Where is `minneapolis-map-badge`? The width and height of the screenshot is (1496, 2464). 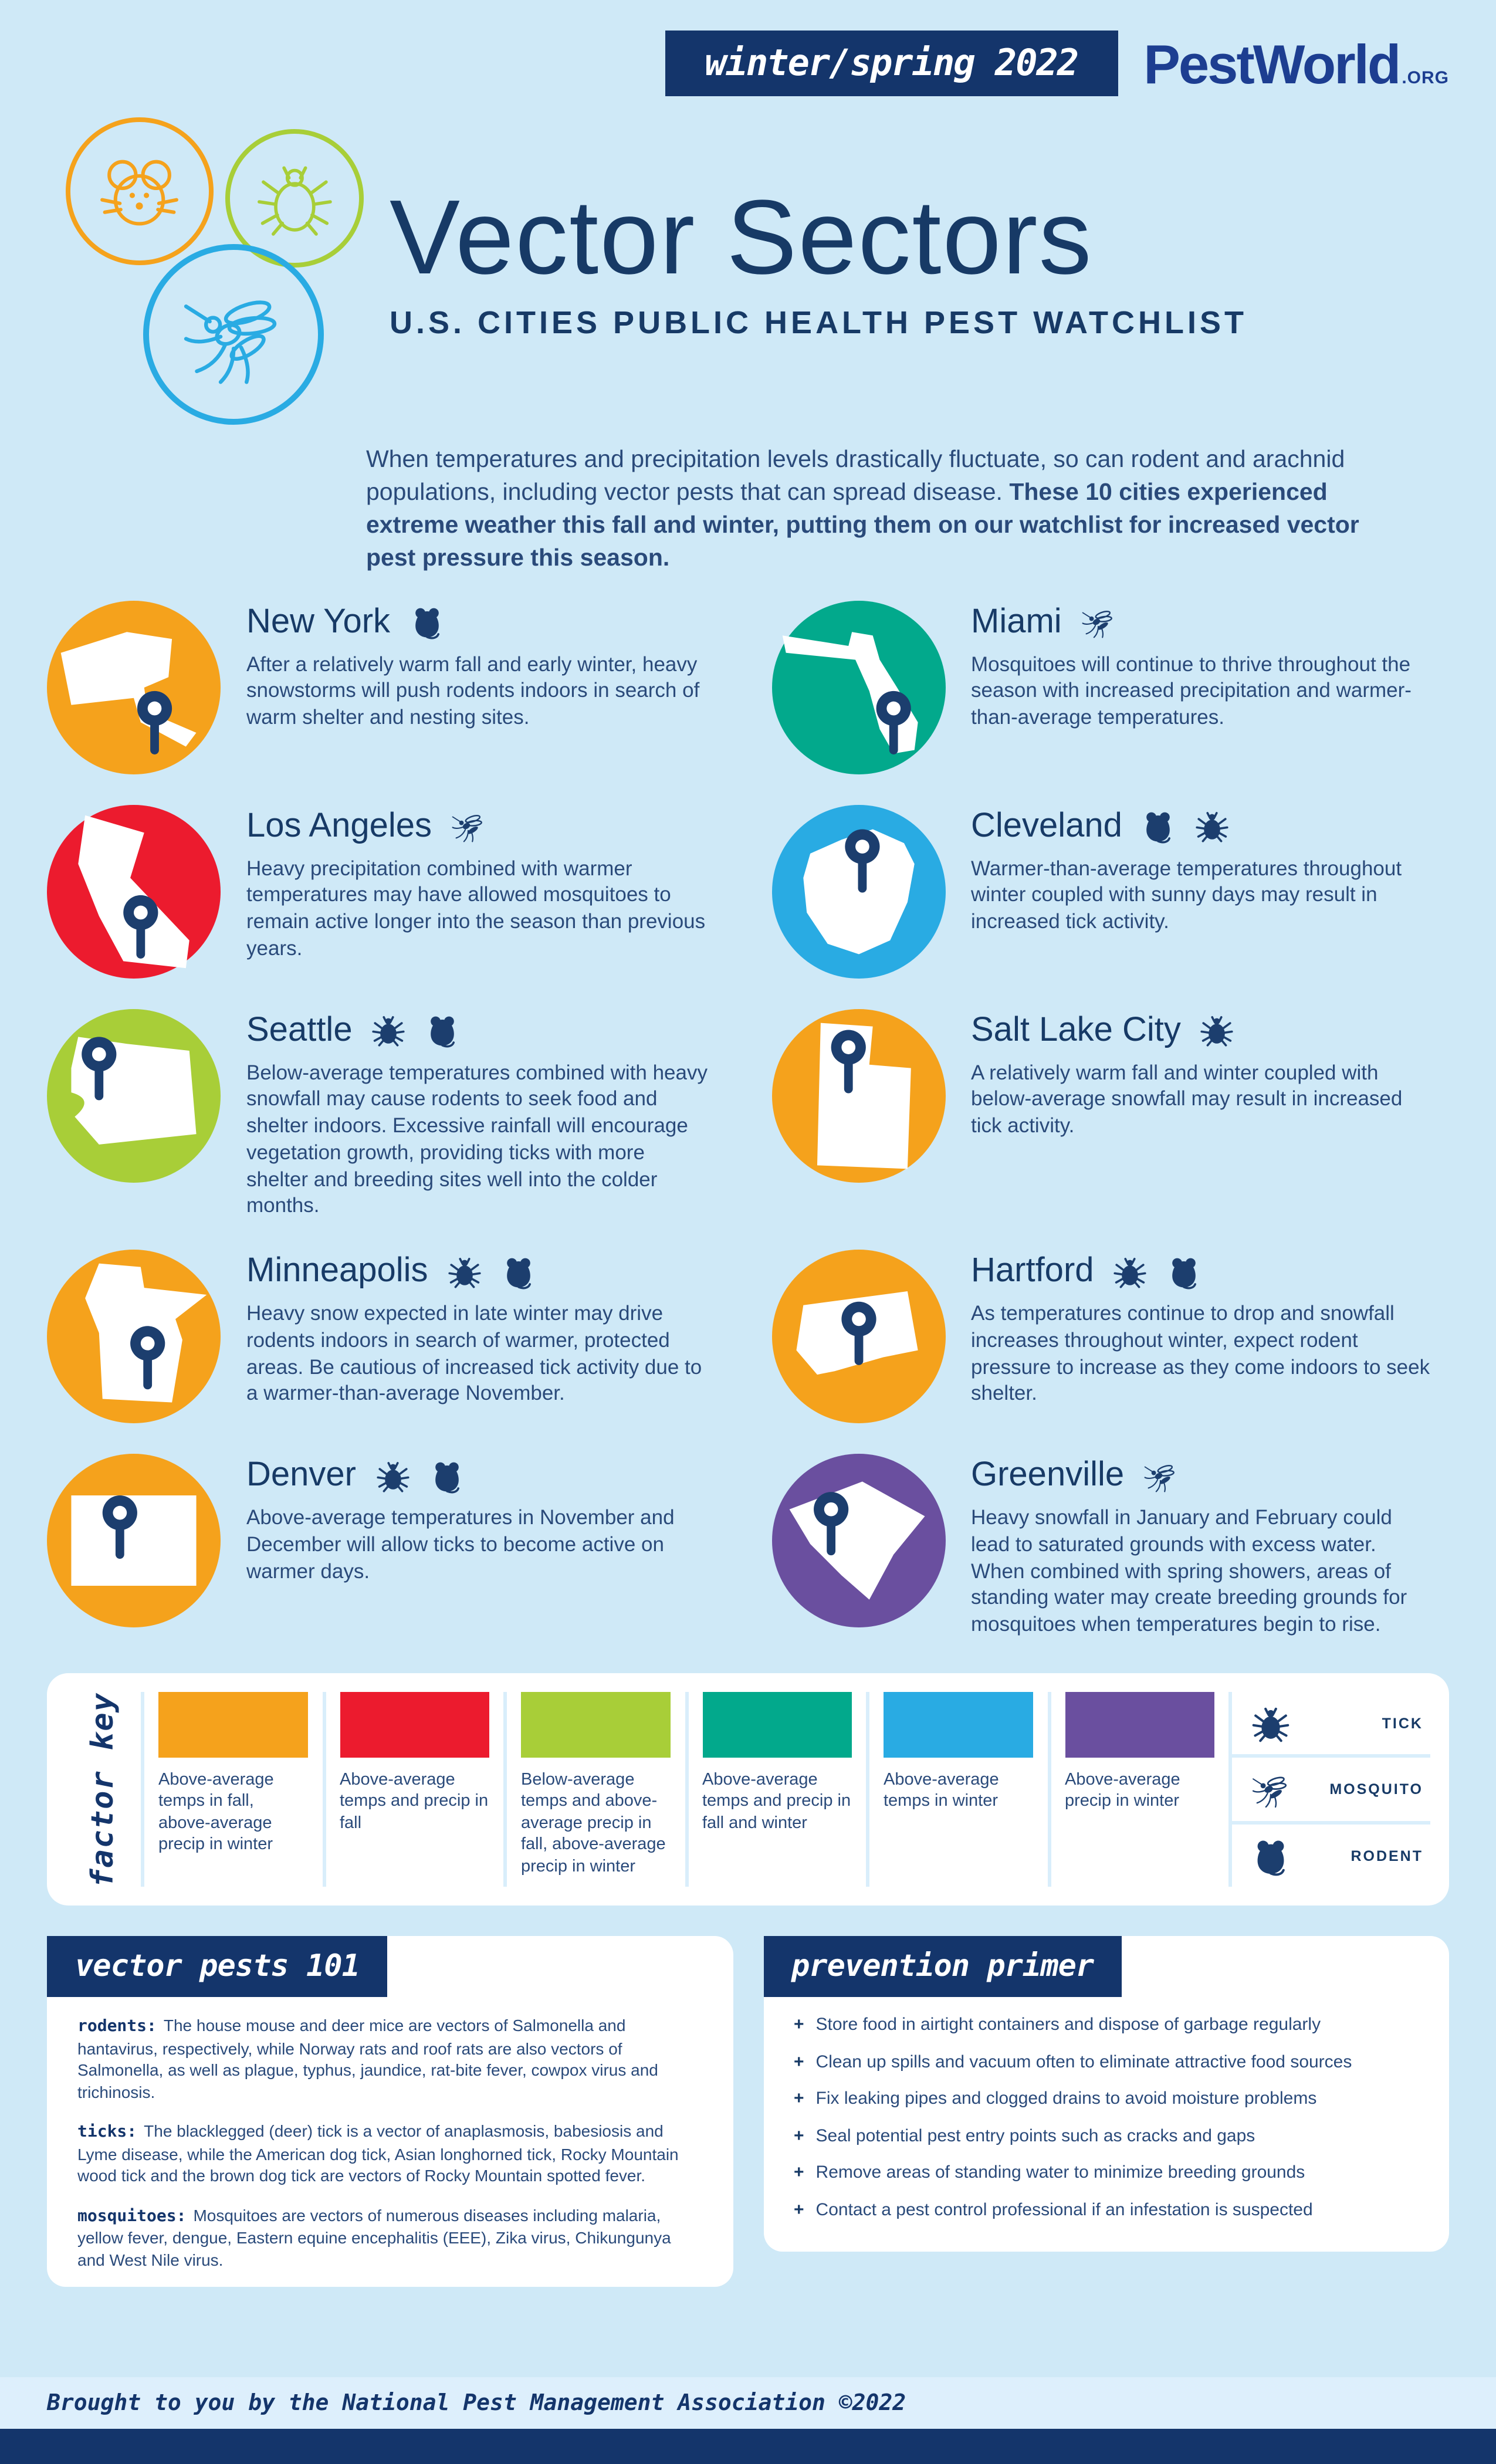
minneapolis-map-badge is located at coordinates (134, 1336).